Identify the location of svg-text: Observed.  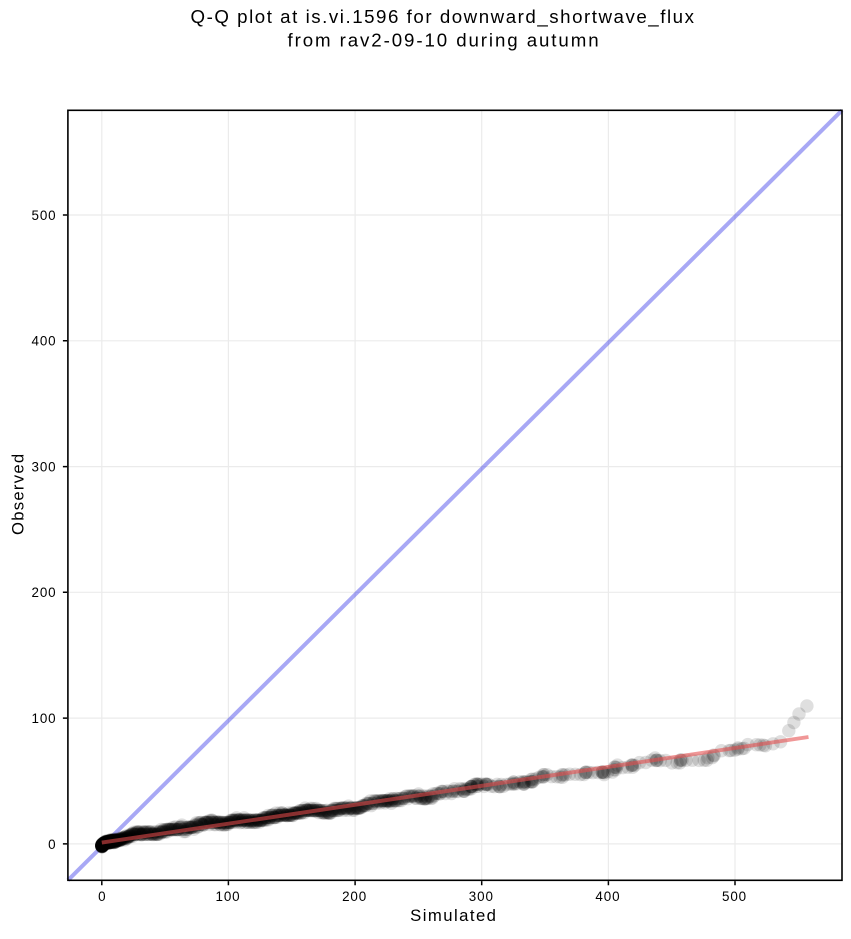
(18, 494).